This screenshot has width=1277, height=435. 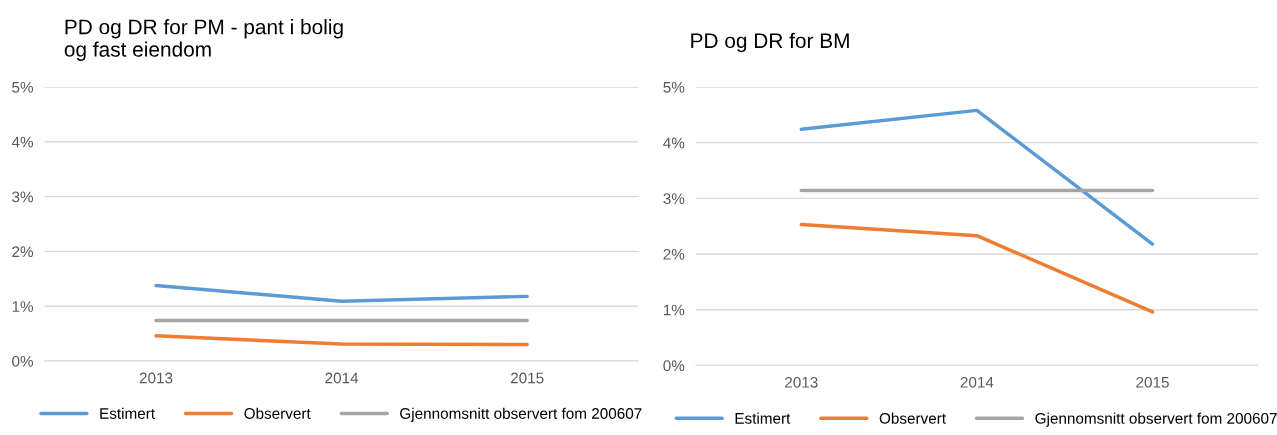 I want to click on chart-title: PD og DR for PM - pant i bolig og fast eiendom, so click(x=203, y=40).